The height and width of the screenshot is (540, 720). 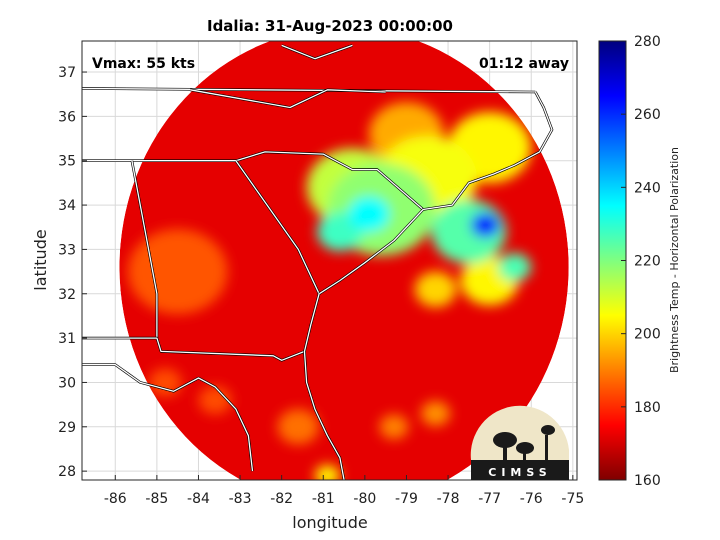 What do you see at coordinates (364, 499) in the screenshot?
I see `x-tick-label: -80` at bounding box center [364, 499].